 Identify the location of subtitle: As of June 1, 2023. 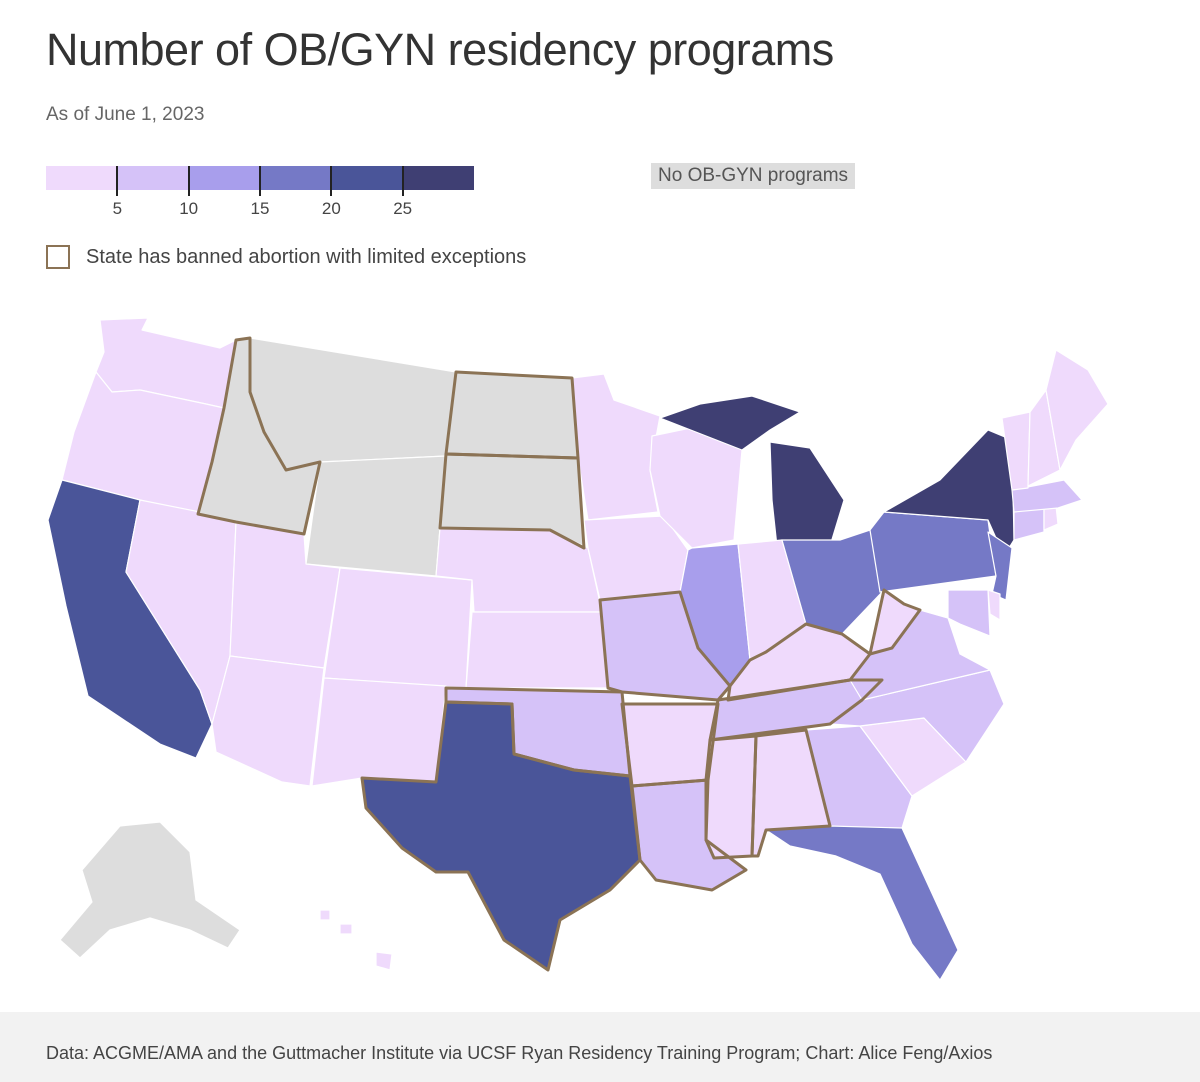
(125, 114).